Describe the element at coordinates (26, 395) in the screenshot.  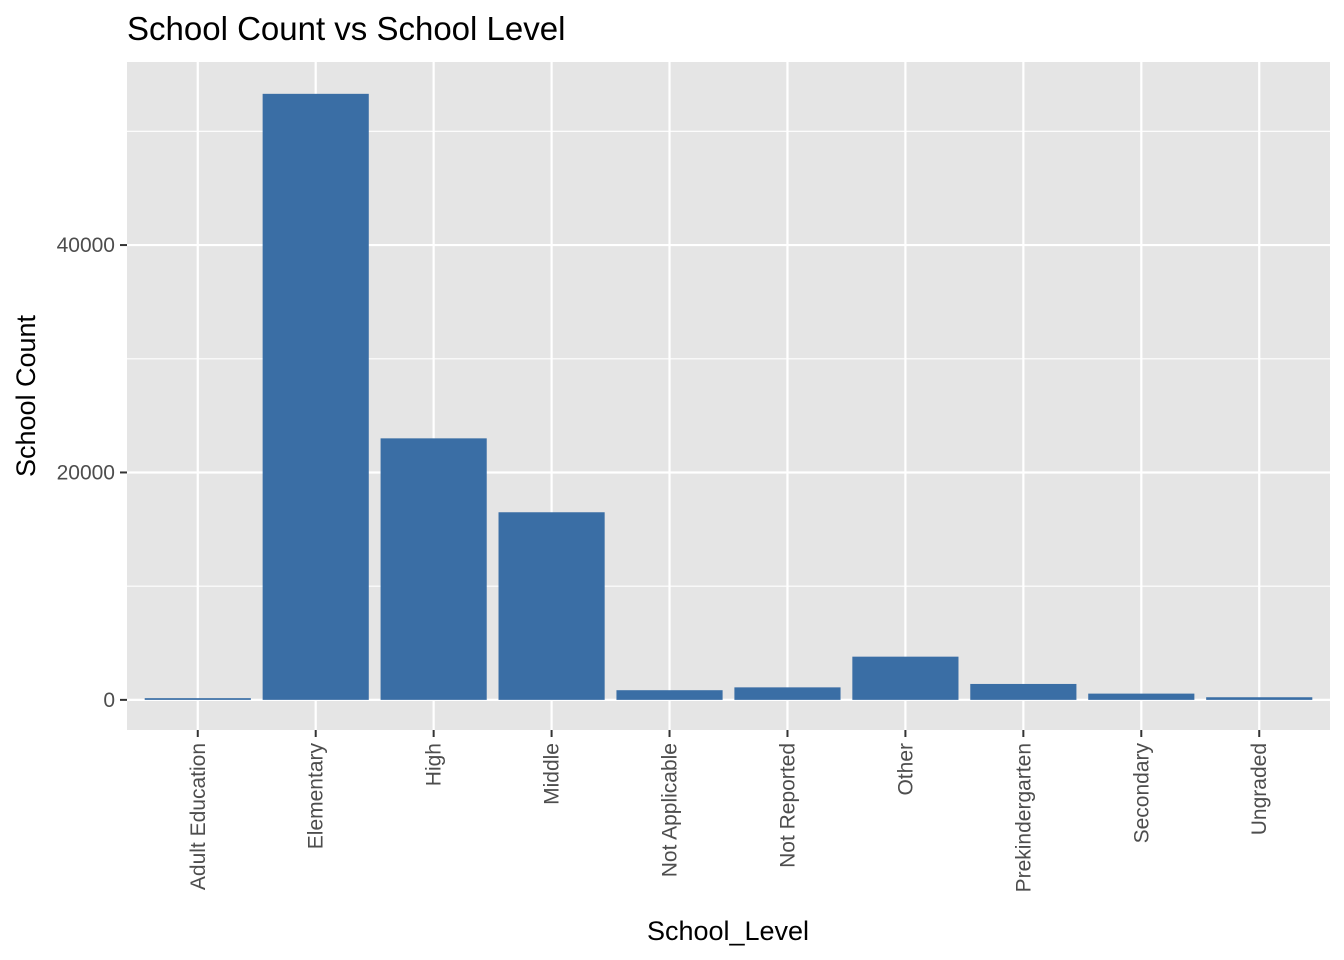
I see `y-axis-title: School Count` at that location.